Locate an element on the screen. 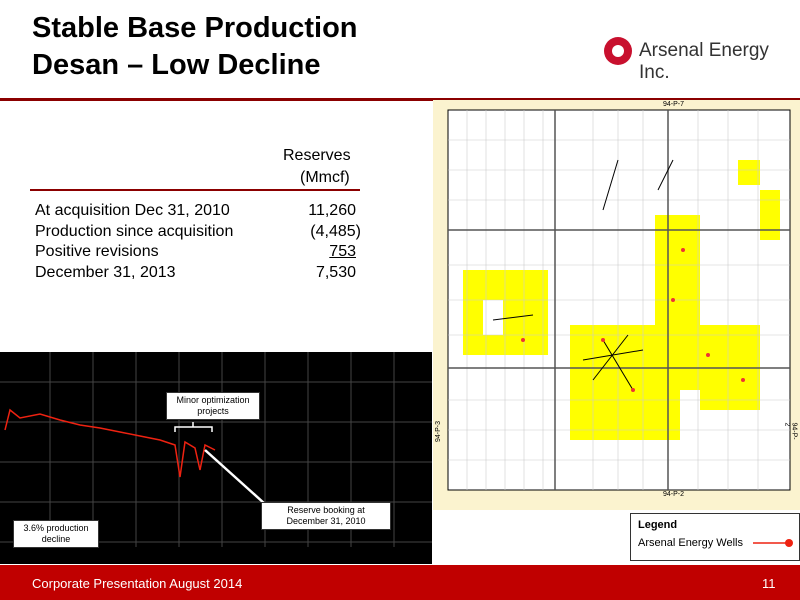 The width and height of the screenshot is (800, 600). row-value: (4,485) is located at coordinates (335, 231).